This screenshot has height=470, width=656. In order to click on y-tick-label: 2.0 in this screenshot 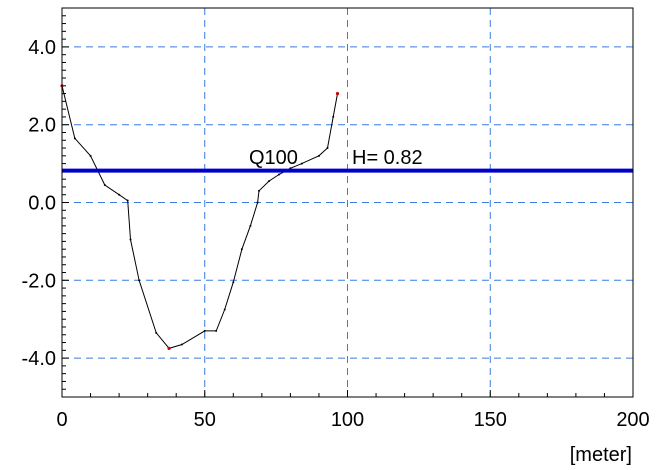, I will do `click(42, 126)`.